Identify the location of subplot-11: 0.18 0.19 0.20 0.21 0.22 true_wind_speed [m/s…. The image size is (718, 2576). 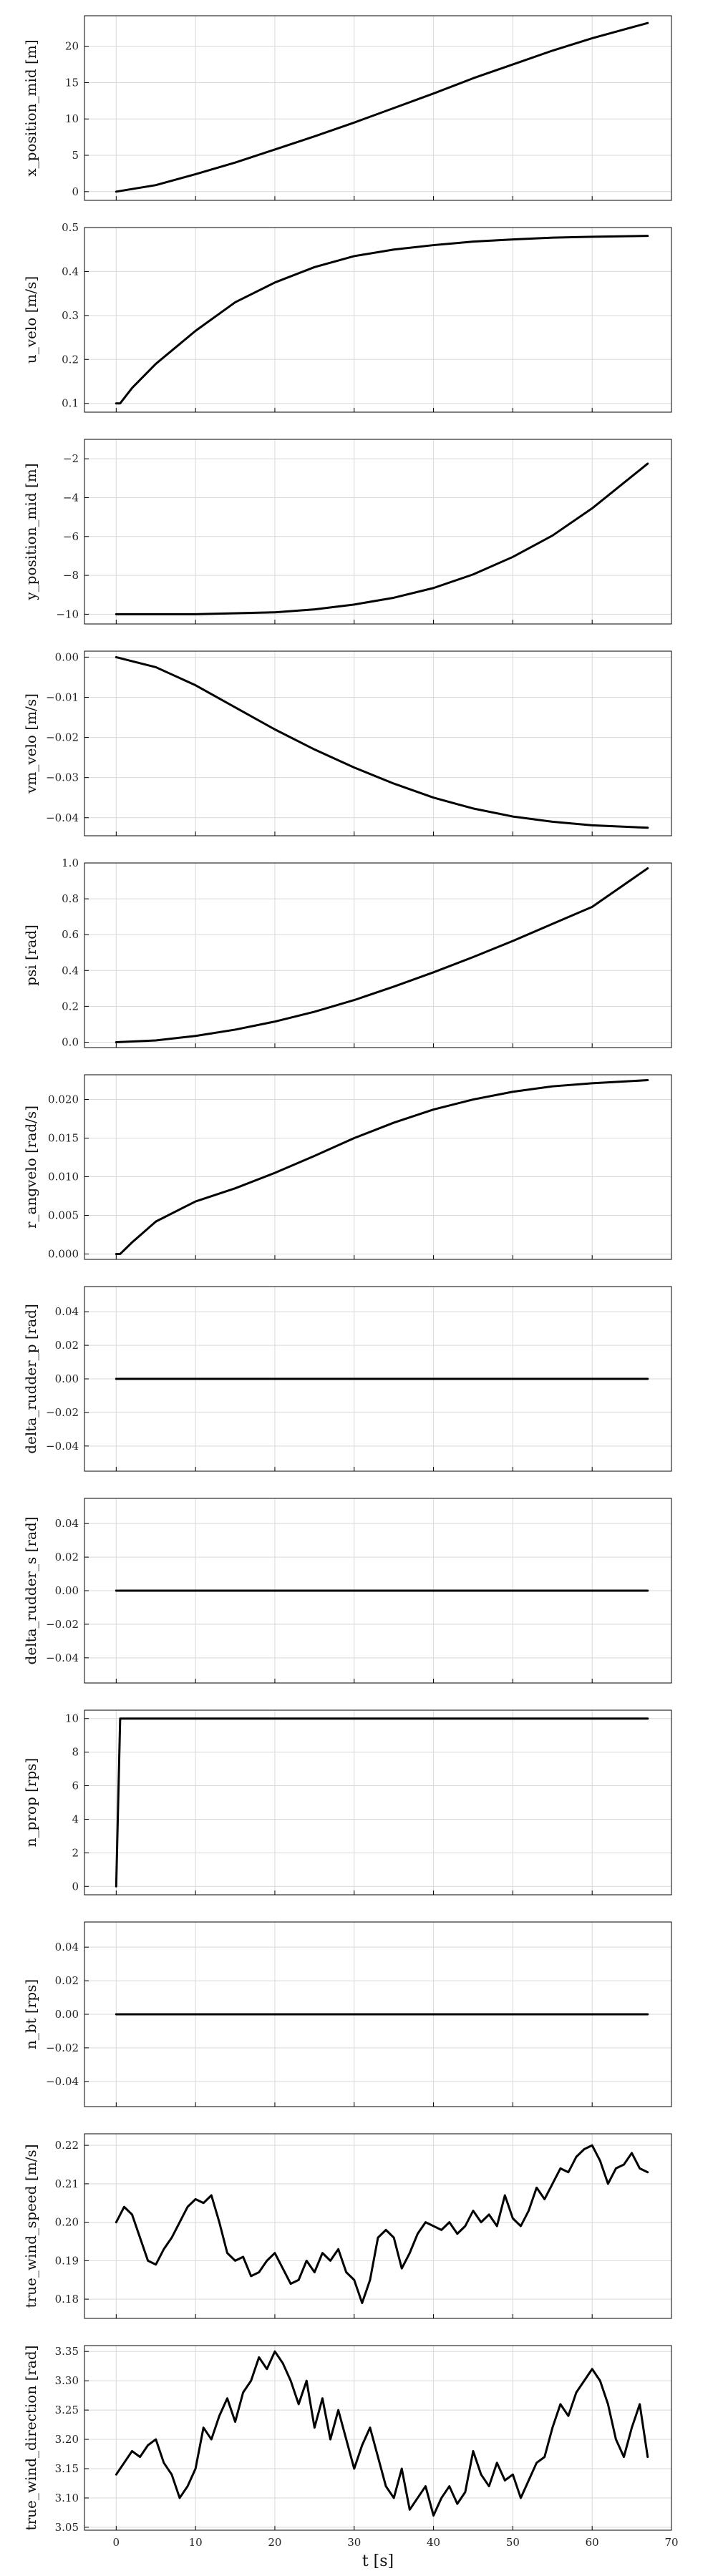
(347, 2226).